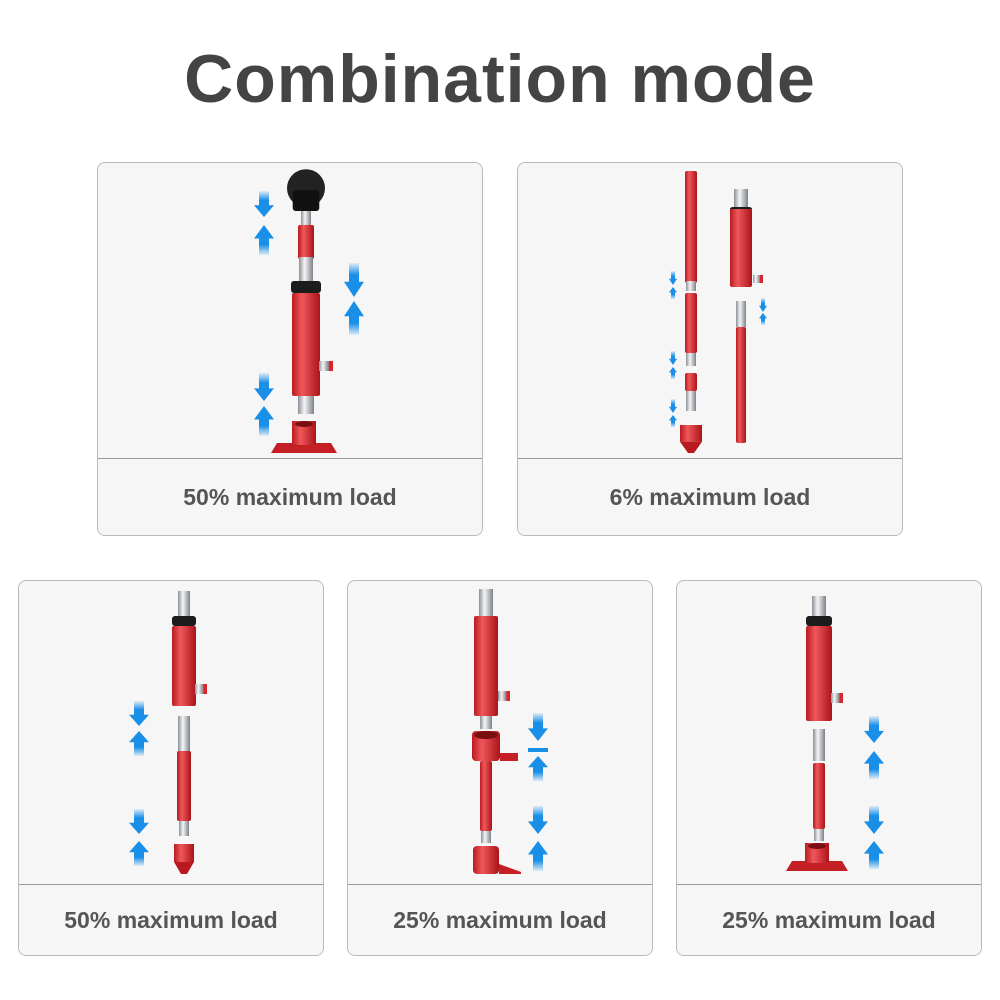 Image resolution: width=1000 pixels, height=1000 pixels. What do you see at coordinates (495, 746) in the screenshot?
I see `offset-cup-head` at bounding box center [495, 746].